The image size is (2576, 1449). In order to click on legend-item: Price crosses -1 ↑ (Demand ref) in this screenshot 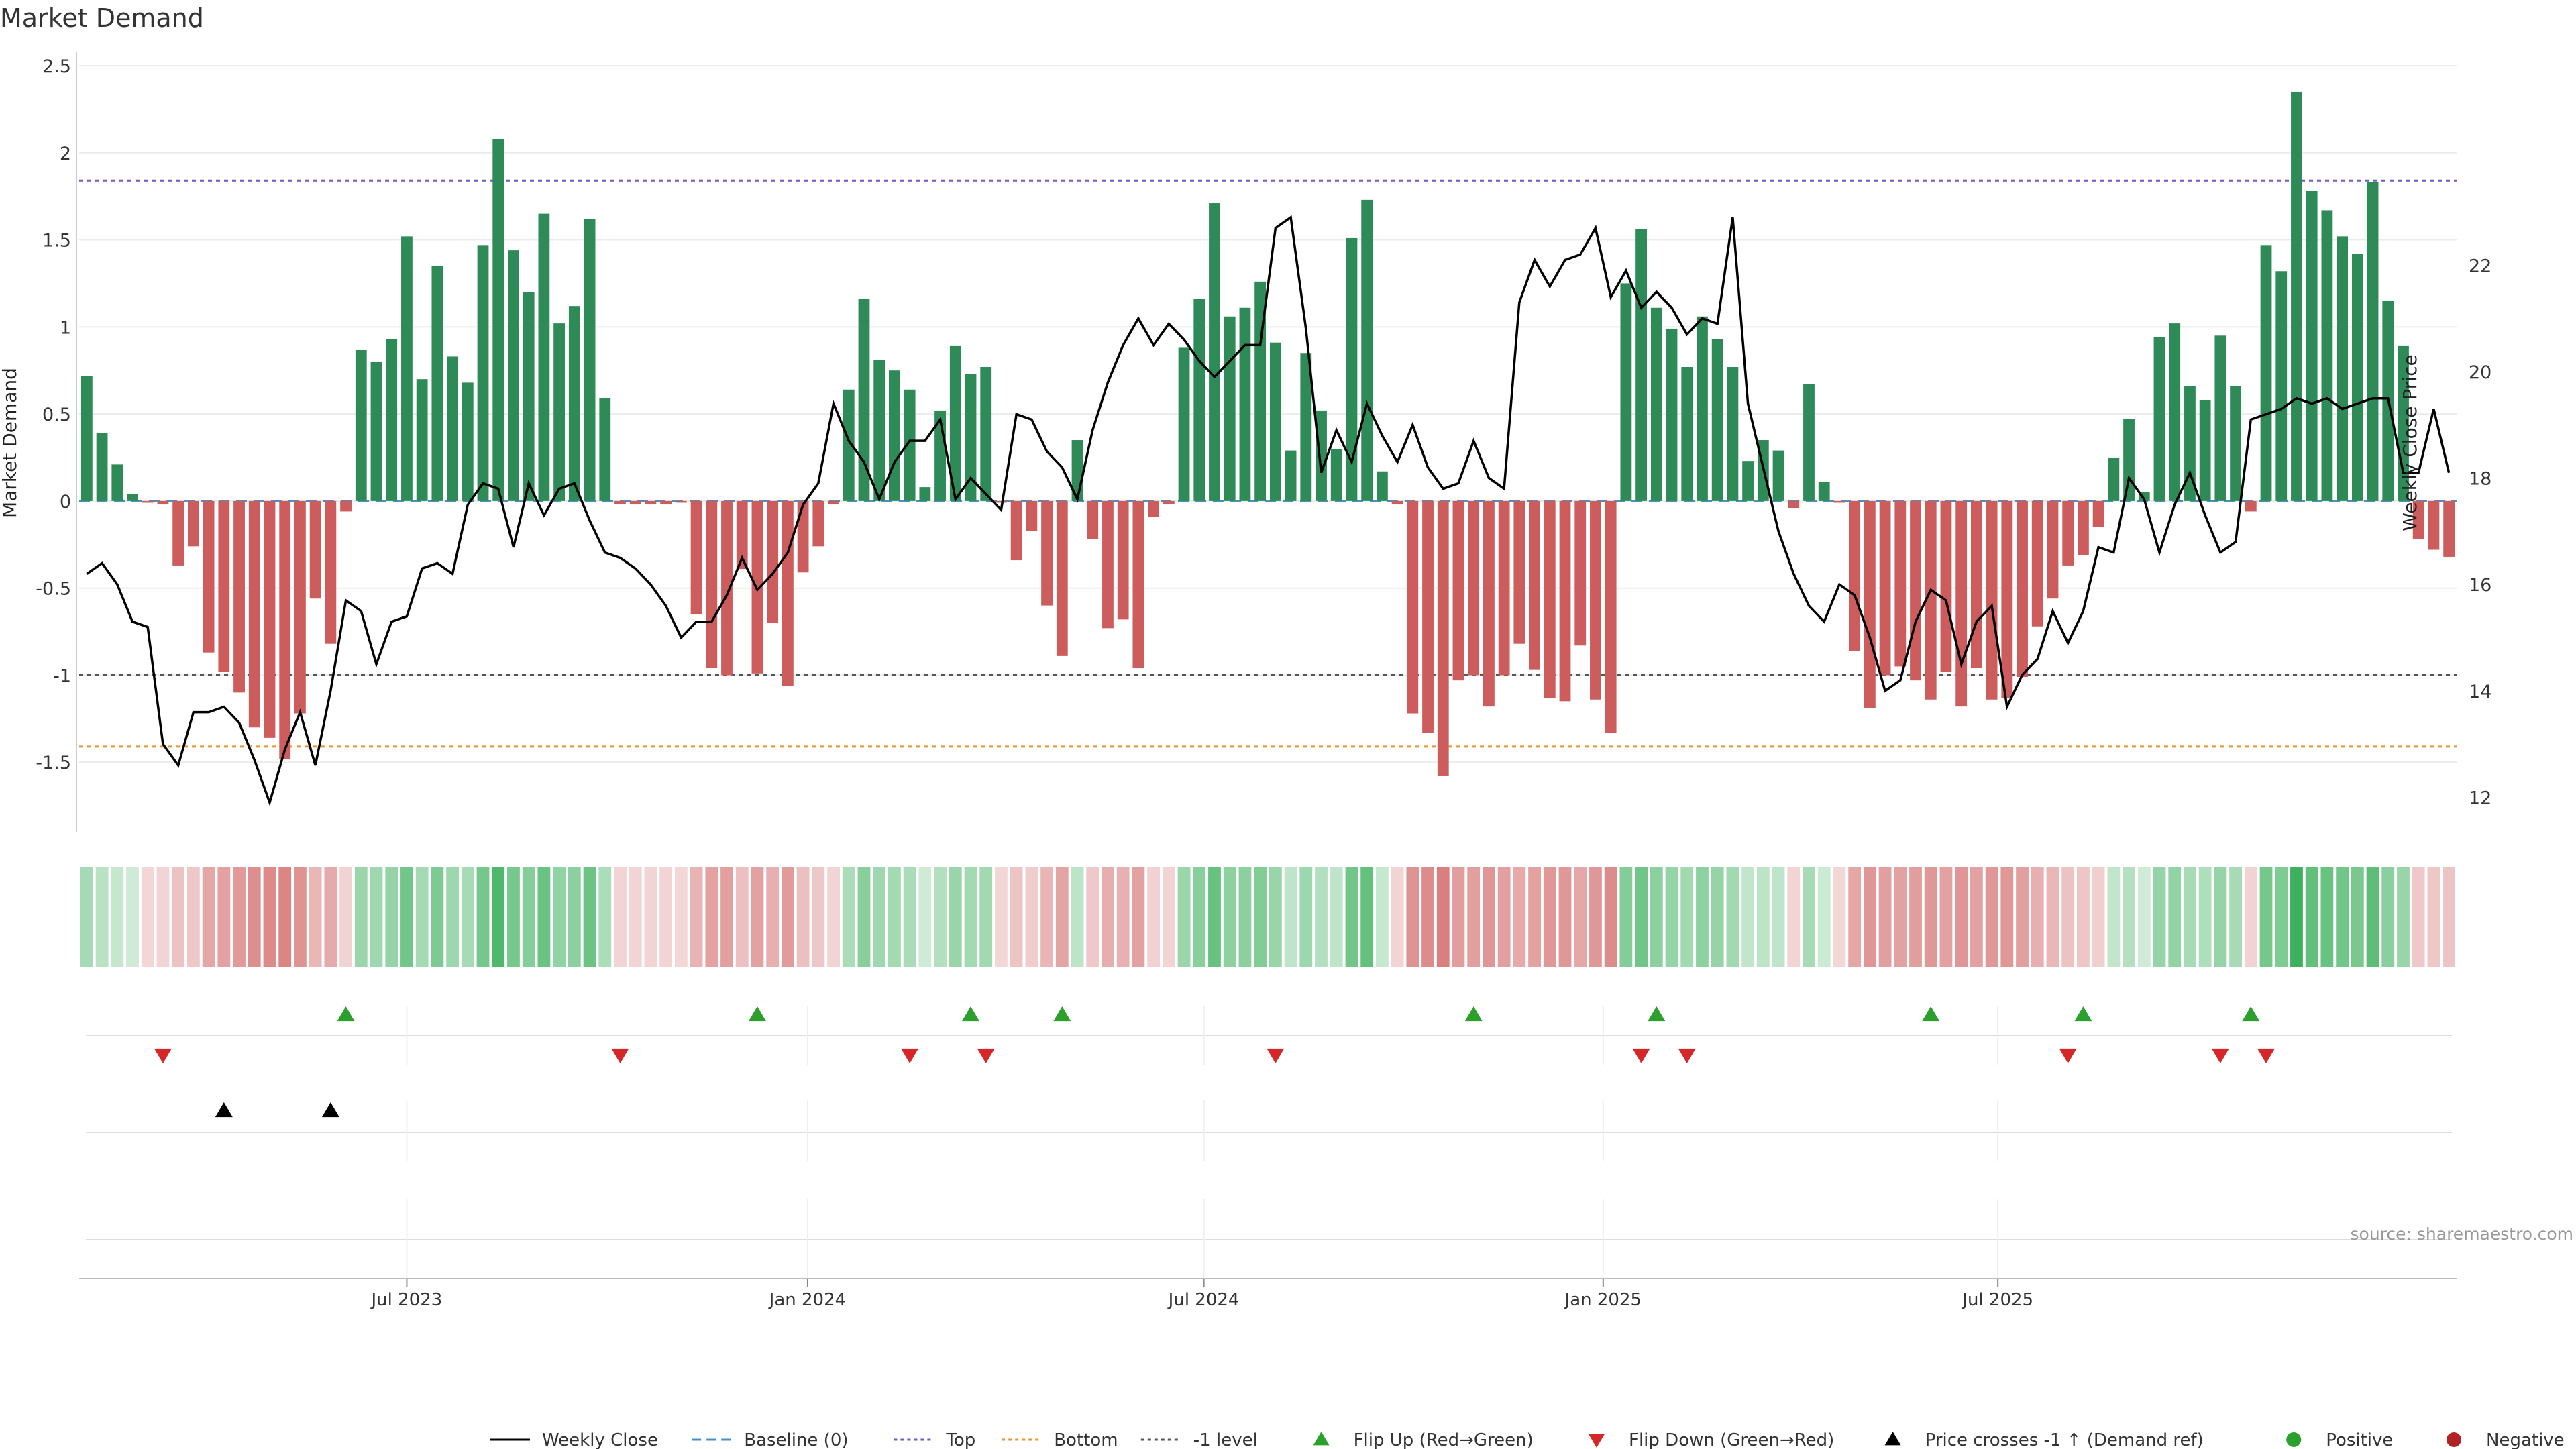, I will do `click(2044, 1439)`.